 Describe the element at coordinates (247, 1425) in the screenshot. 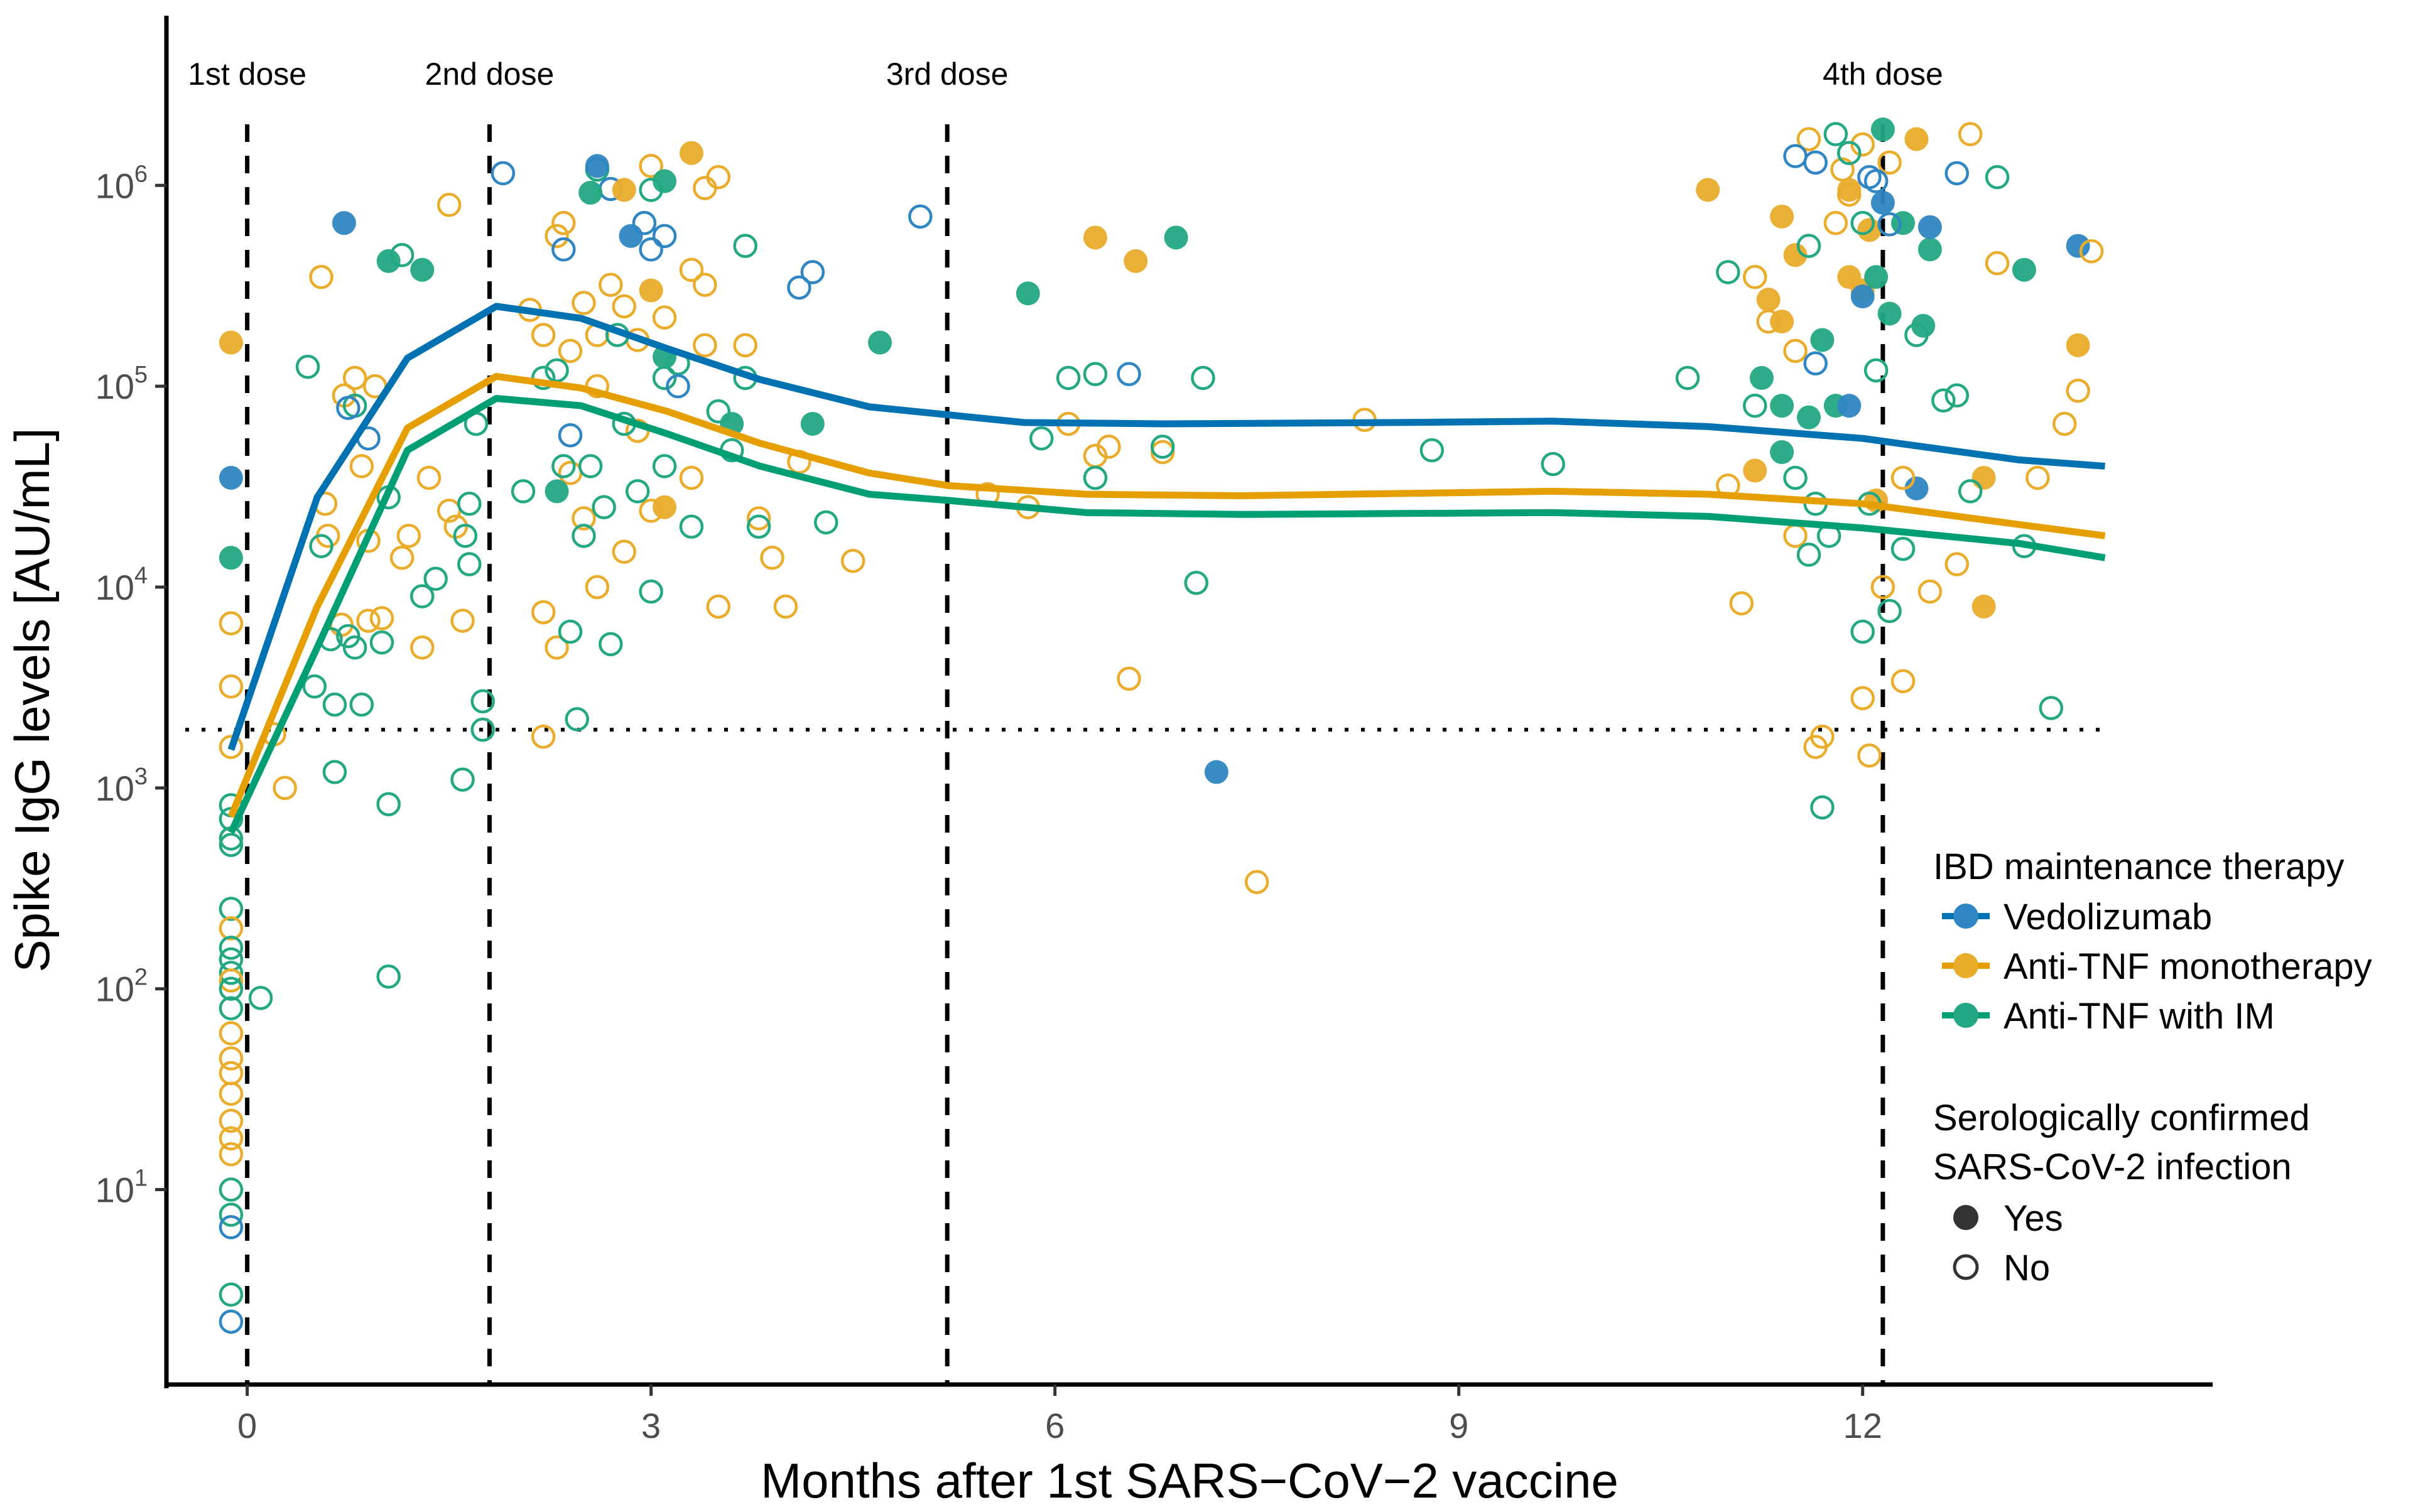

I see `x-tick-label: 0` at that location.